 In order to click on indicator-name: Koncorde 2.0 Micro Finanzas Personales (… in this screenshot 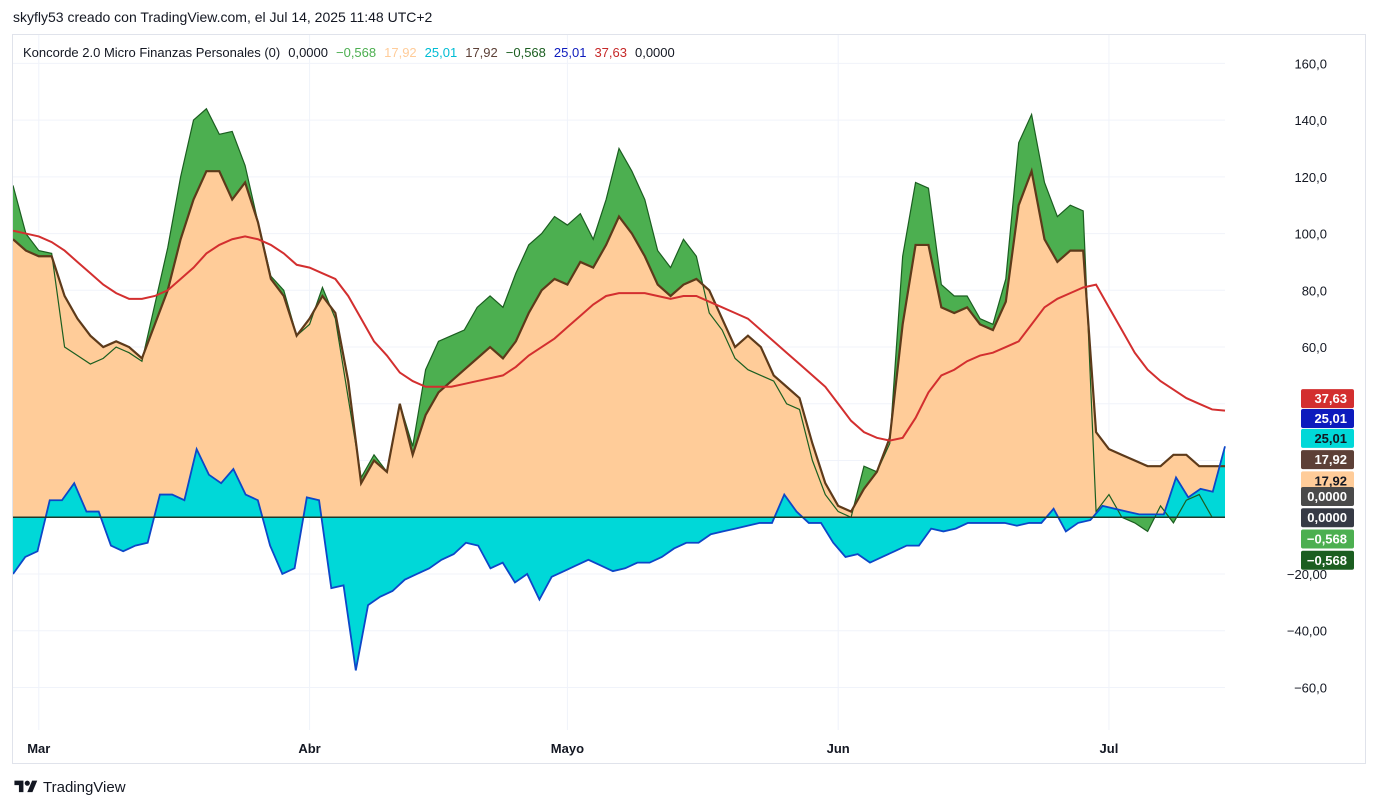, I will do `click(152, 52)`.